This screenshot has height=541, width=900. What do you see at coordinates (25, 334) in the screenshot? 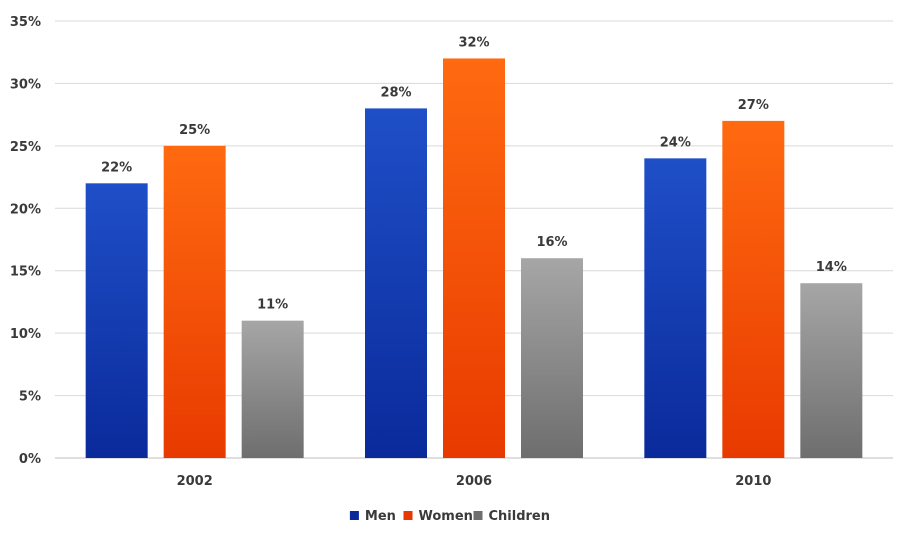
I see `y-tick-label: 10%` at bounding box center [25, 334].